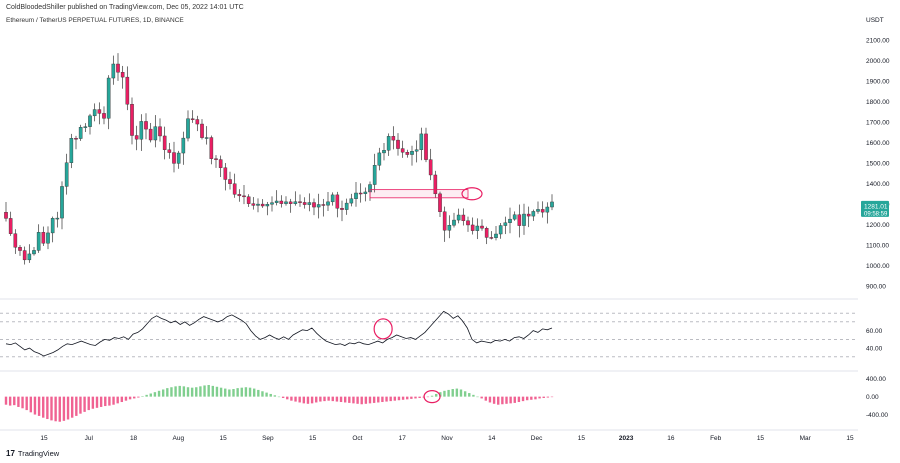 The height and width of the screenshot is (463, 900). Describe the element at coordinates (878, 225) in the screenshot. I see `price-tick-label: 1200.00` at that location.